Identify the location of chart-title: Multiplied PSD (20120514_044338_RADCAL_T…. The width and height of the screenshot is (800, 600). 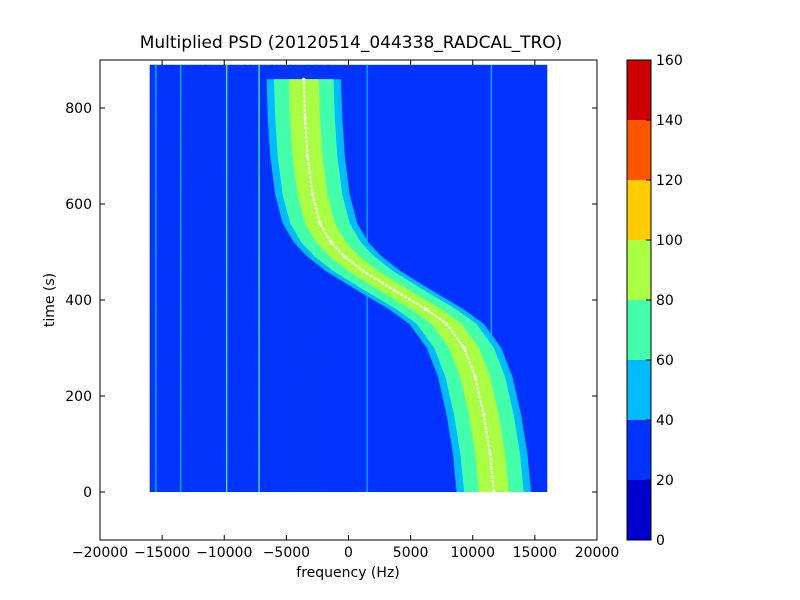
(351, 43).